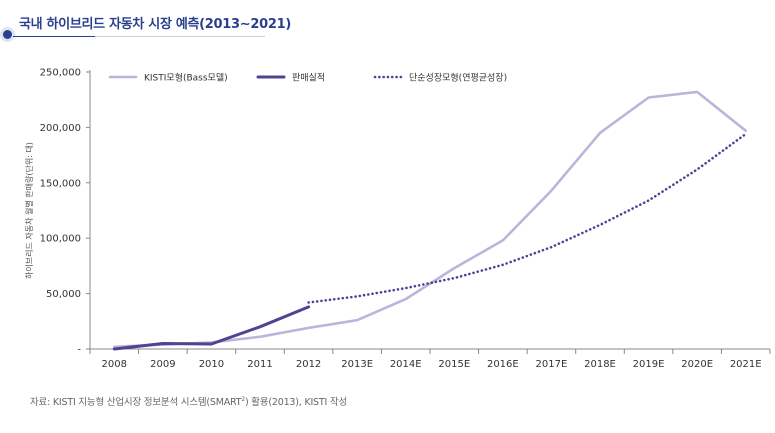 Image resolution: width=775 pixels, height=433 pixels. Describe the element at coordinates (458, 78) in the screenshot. I see `legend-label-2: 단순성장모형(연평균성장)` at that location.